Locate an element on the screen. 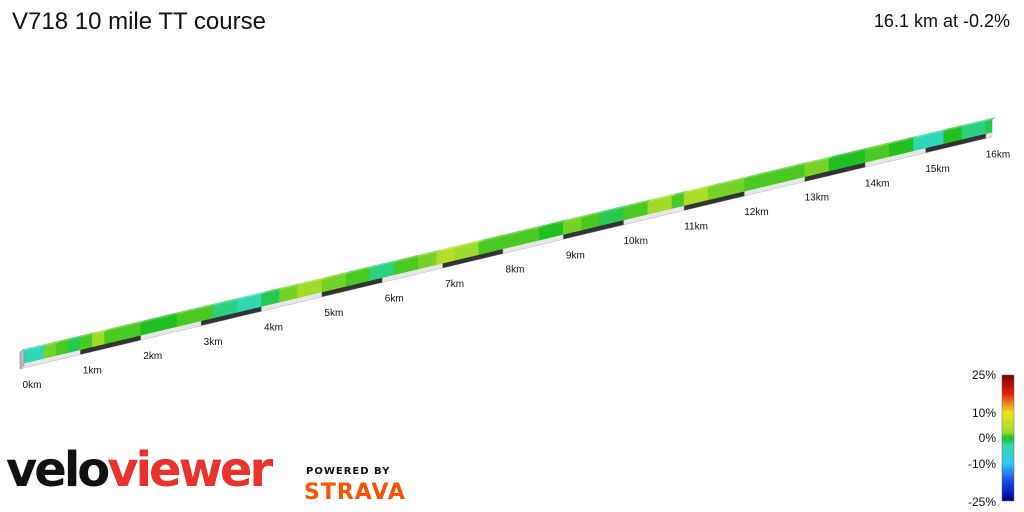 The image size is (1024, 512). km-tick-label: 7km is located at coordinates (454, 284).